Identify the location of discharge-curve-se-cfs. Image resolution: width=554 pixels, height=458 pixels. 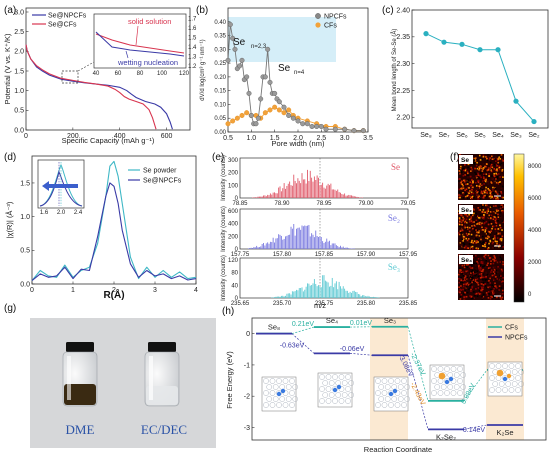
(91, 87).